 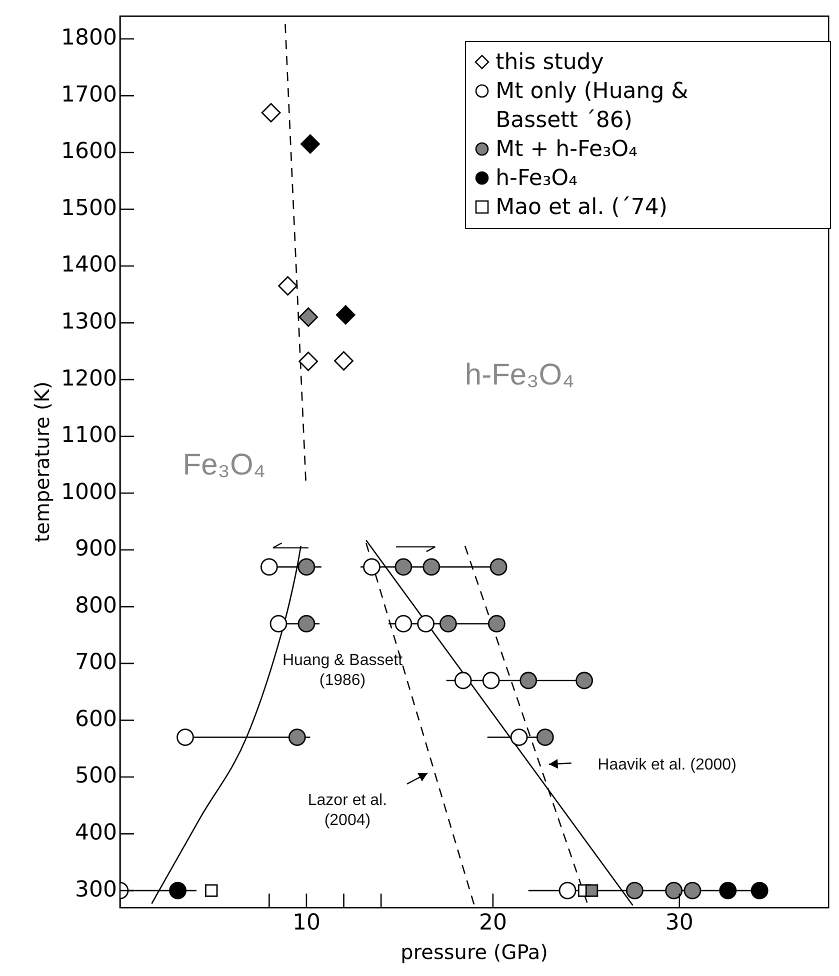 What do you see at coordinates (582, 208) in the screenshot?
I see `legend-label: Mao et al. (´74)` at bounding box center [582, 208].